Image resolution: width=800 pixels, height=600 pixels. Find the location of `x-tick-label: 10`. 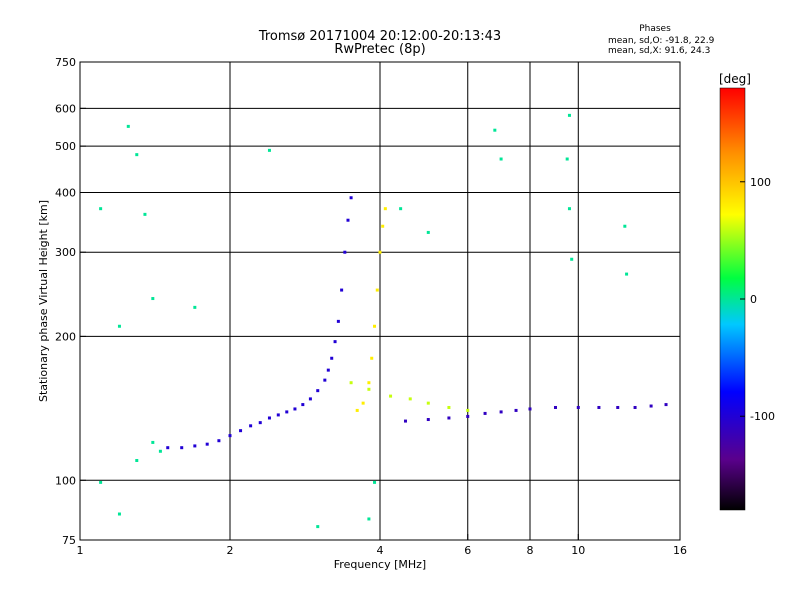

x-tick-label: 10 is located at coordinates (578, 550).